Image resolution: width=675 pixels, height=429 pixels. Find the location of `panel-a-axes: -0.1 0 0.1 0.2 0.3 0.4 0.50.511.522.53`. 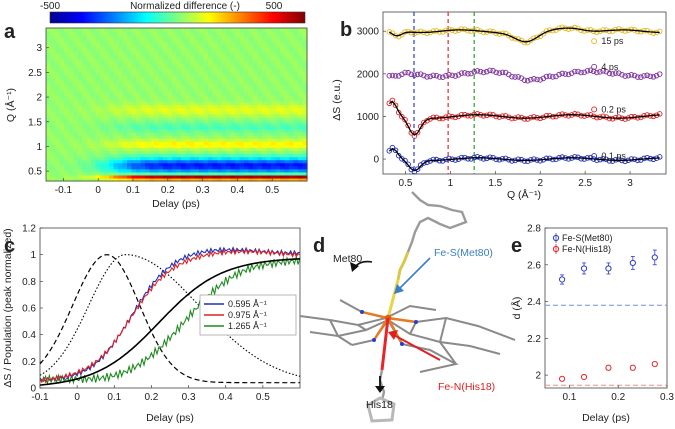

panel-a-axes: -0.1 0 0.1 0.2 0.3 0.4 0.50.511.522.53 is located at coordinates (153, 119).